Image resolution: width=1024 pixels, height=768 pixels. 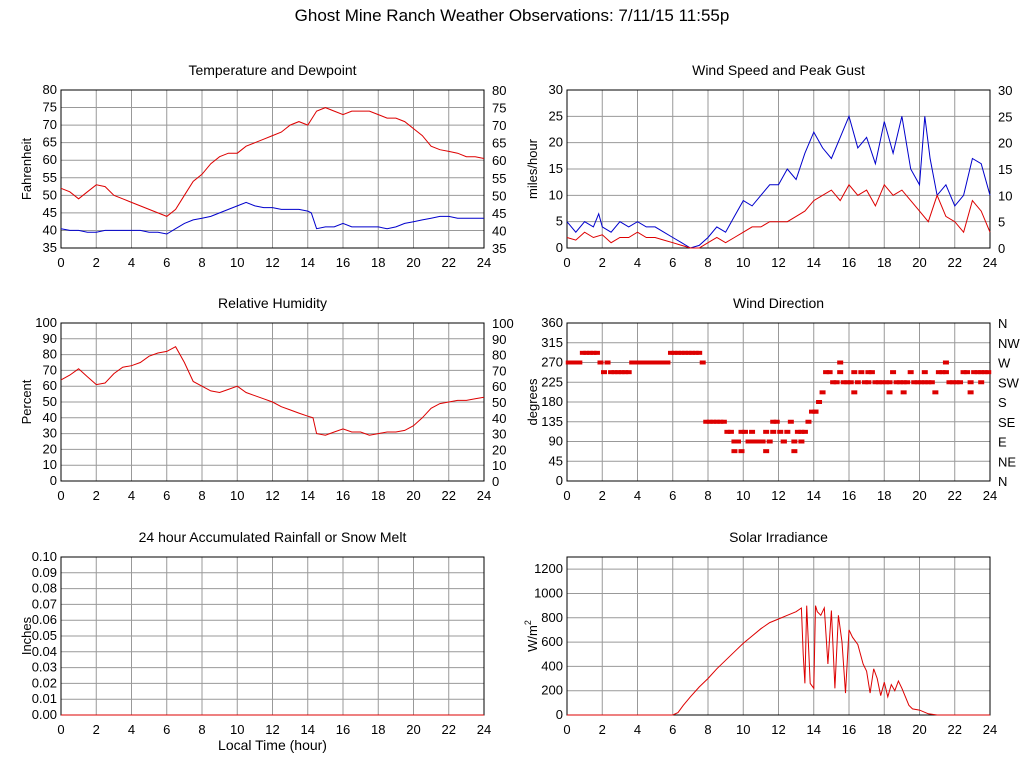 What do you see at coordinates (44, 556) in the screenshot?
I see `y-tick-label: 0.10` at bounding box center [44, 556].